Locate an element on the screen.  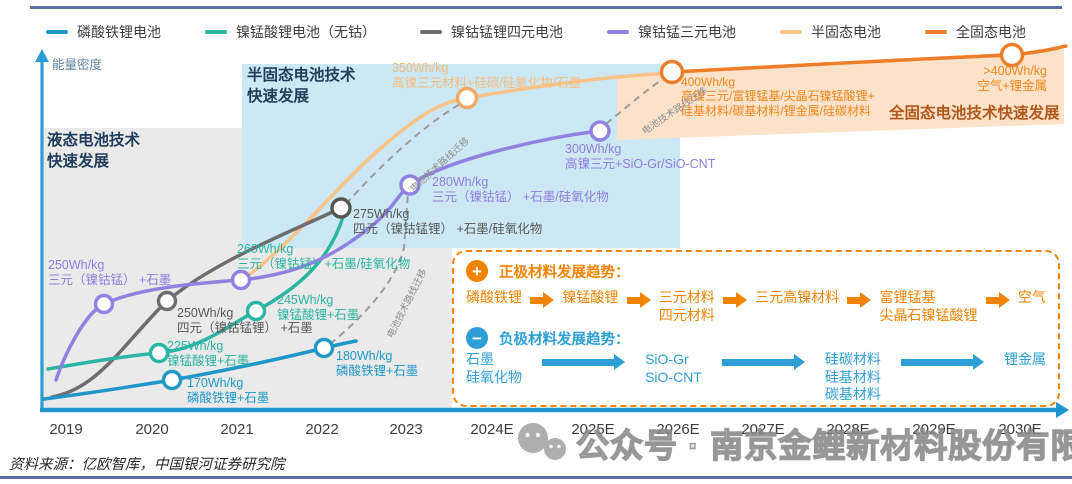
legend-item-3: 镍钴锰三元电池 is located at coordinates (671, 32).